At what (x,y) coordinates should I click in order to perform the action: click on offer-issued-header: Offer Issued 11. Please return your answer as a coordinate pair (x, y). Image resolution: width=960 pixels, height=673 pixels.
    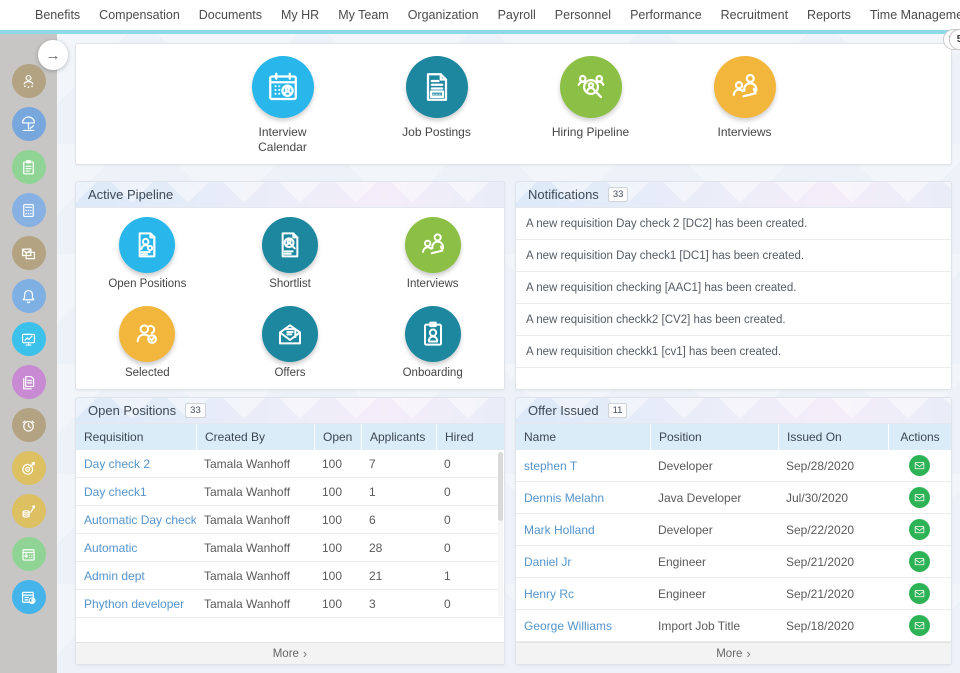
    Looking at the image, I should click on (733, 411).